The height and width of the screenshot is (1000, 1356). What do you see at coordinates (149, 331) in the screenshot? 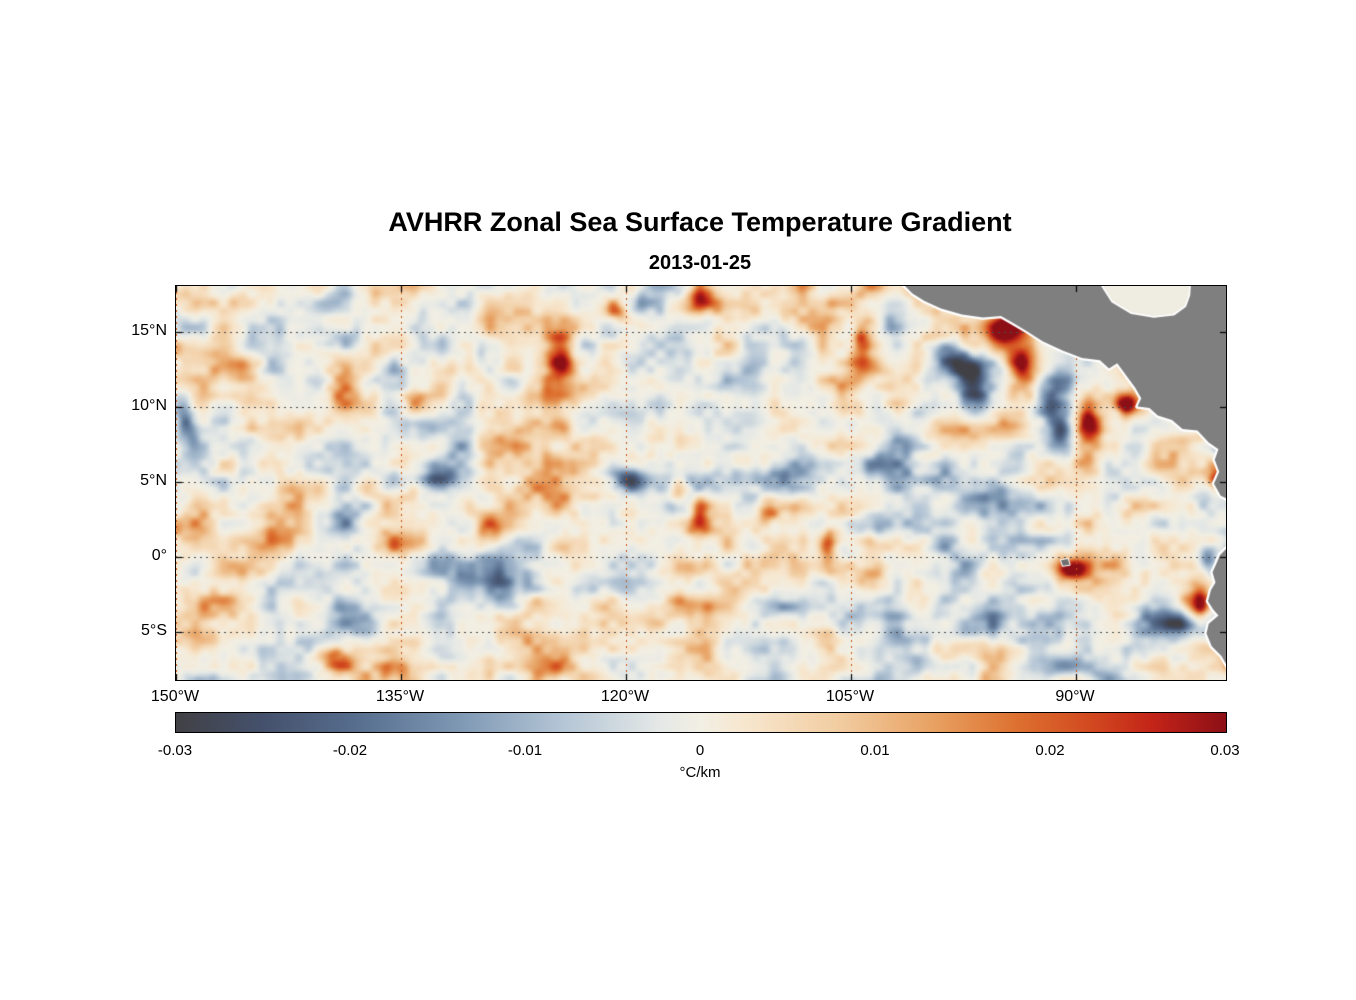
I see `y-tick-label: 15°N` at bounding box center [149, 331].